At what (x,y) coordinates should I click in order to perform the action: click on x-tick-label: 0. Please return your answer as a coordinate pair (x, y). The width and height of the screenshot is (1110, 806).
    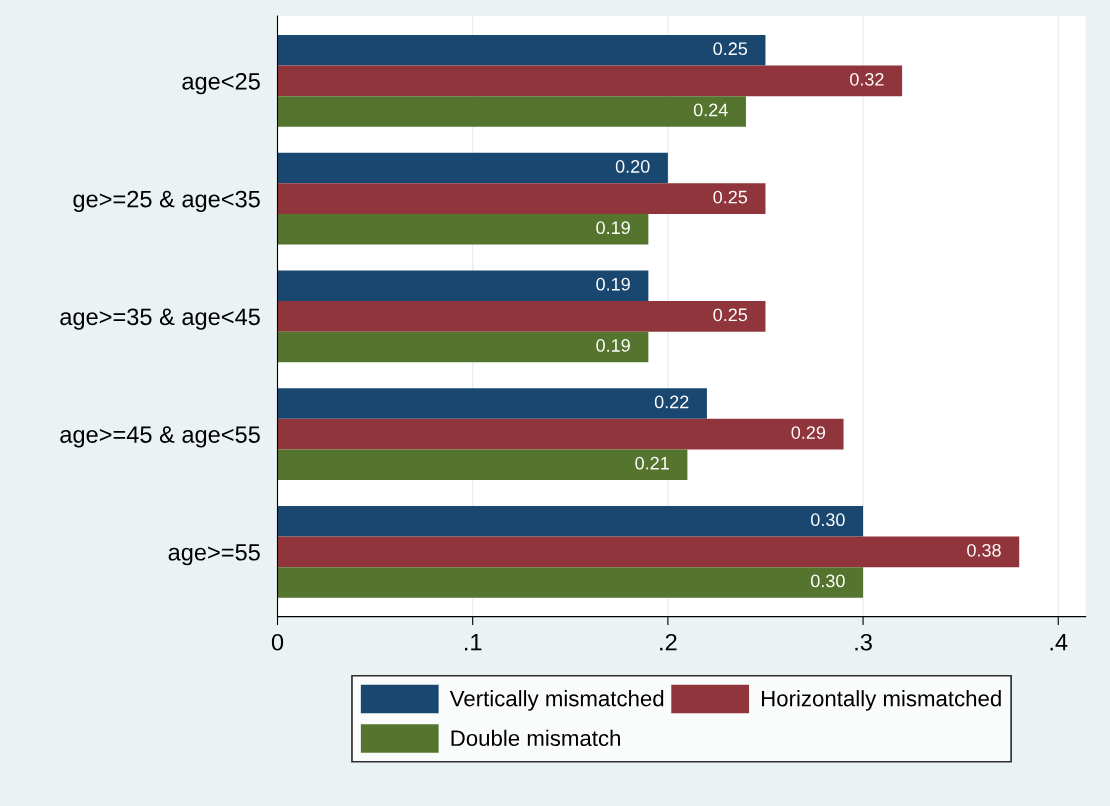
    Looking at the image, I should click on (277, 642).